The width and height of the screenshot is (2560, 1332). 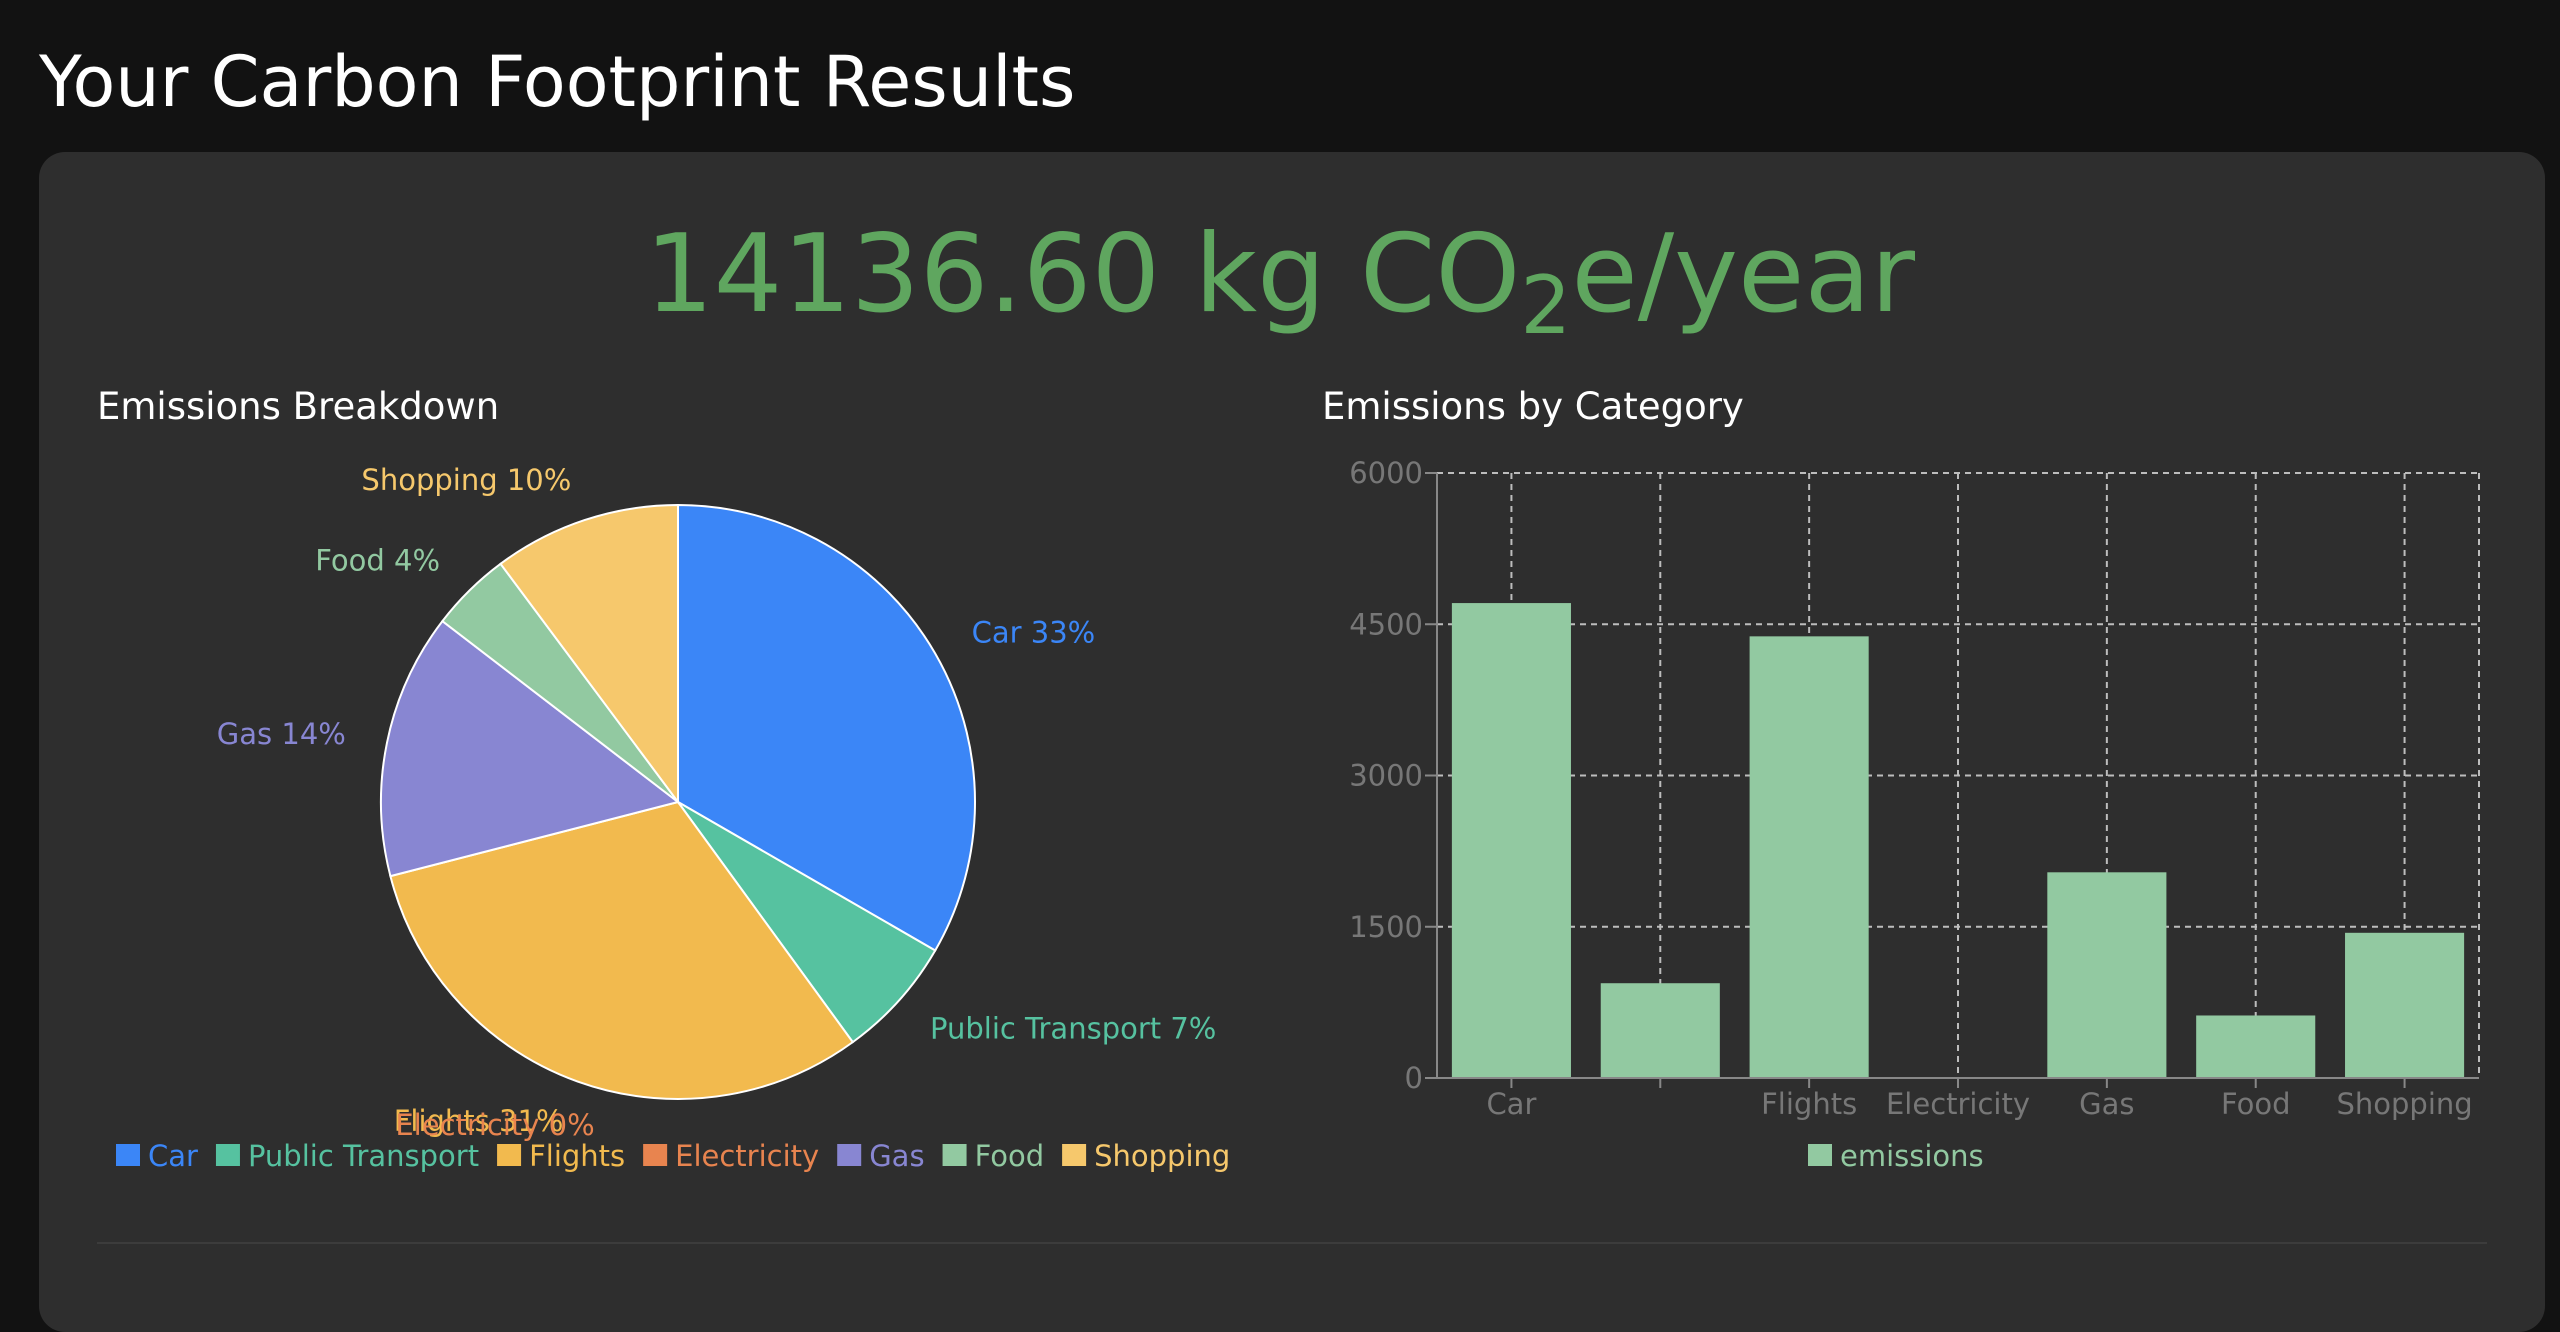 What do you see at coordinates (479, 1121) in the screenshot?
I see `pie-label-flights: Flights 31%` at bounding box center [479, 1121].